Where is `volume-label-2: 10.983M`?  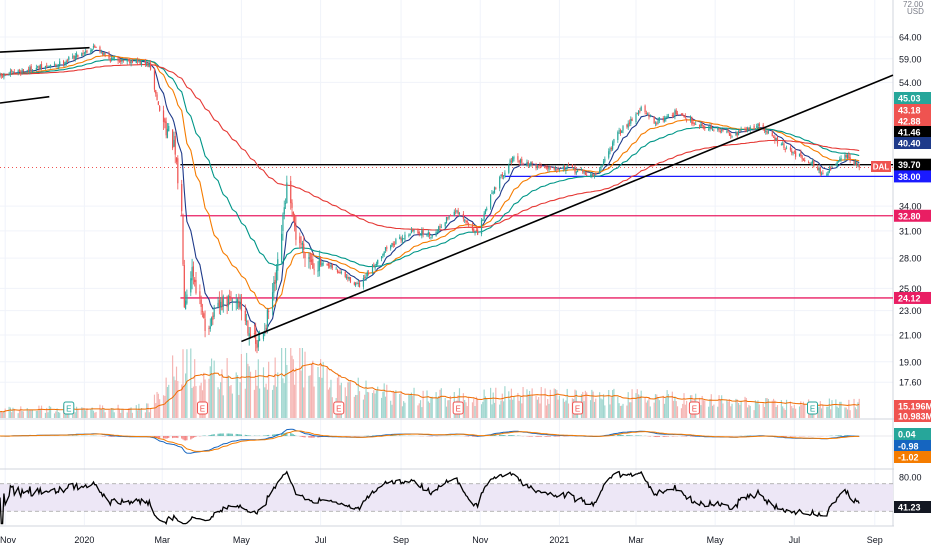
volume-label-2: 10.983M is located at coordinates (913, 416).